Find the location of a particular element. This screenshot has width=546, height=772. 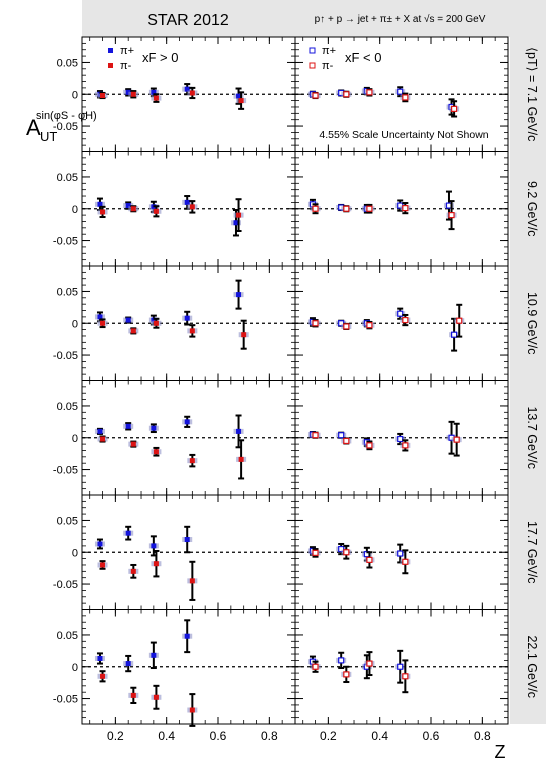

legend-pim-label: π- is located at coordinates (328, 66).